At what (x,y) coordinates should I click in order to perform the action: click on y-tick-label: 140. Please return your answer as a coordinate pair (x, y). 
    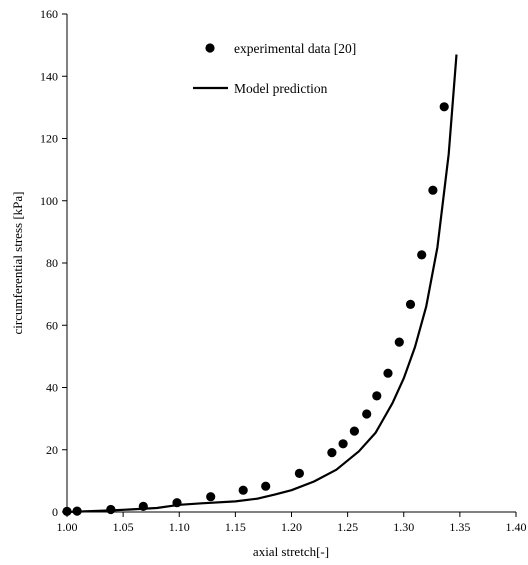
    Looking at the image, I should click on (49, 76).